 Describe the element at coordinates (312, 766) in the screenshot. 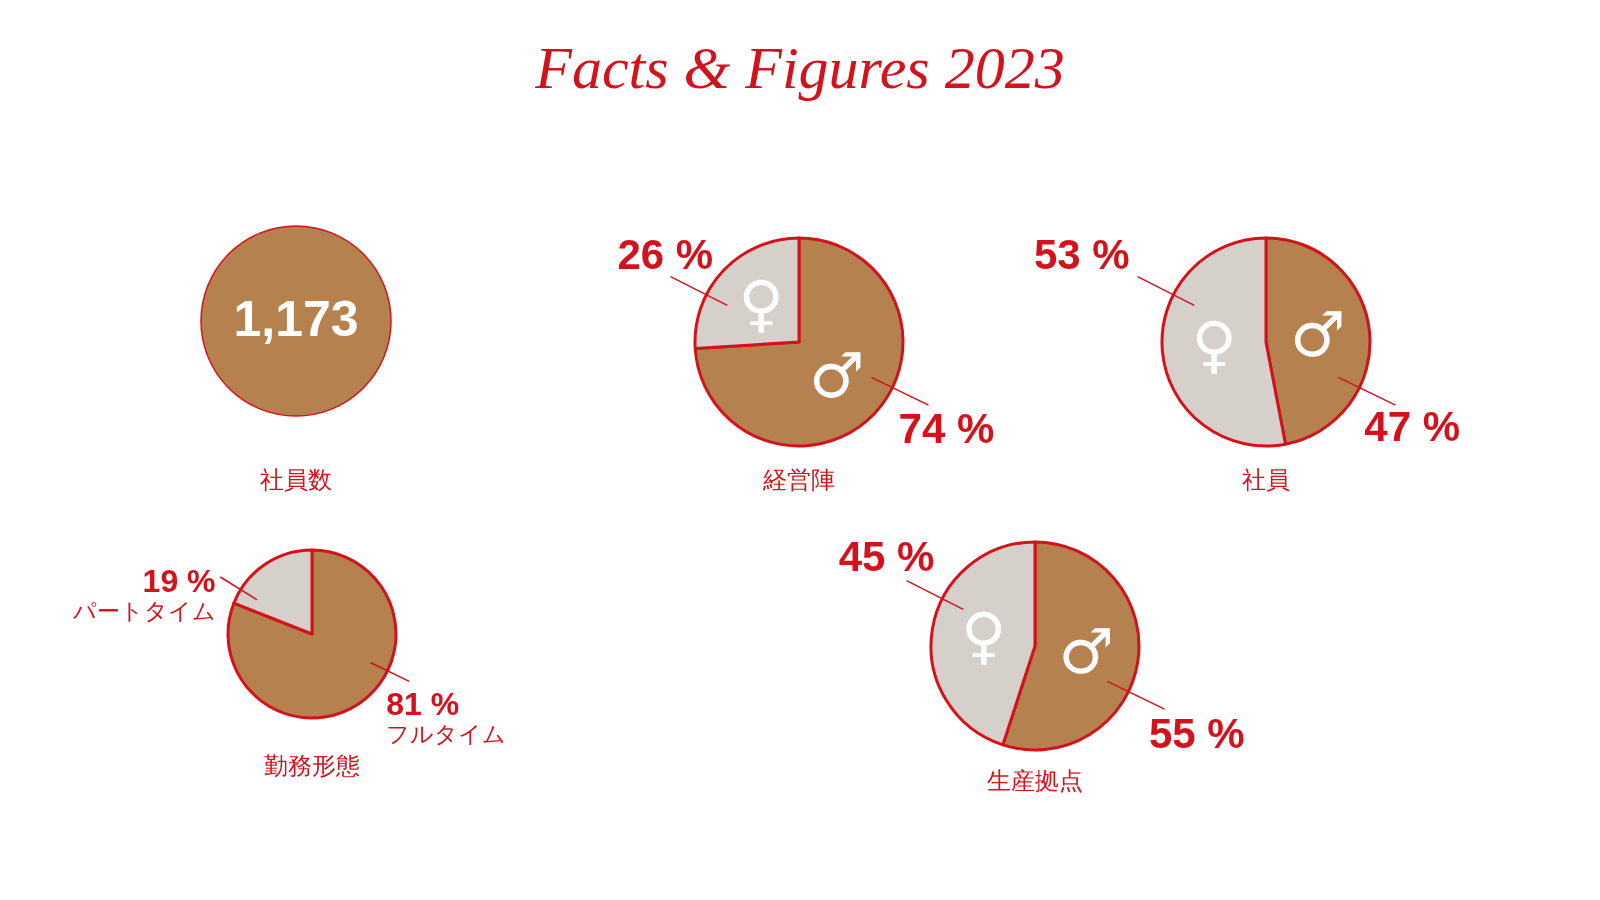

I see `text: 勤務形態` at that location.